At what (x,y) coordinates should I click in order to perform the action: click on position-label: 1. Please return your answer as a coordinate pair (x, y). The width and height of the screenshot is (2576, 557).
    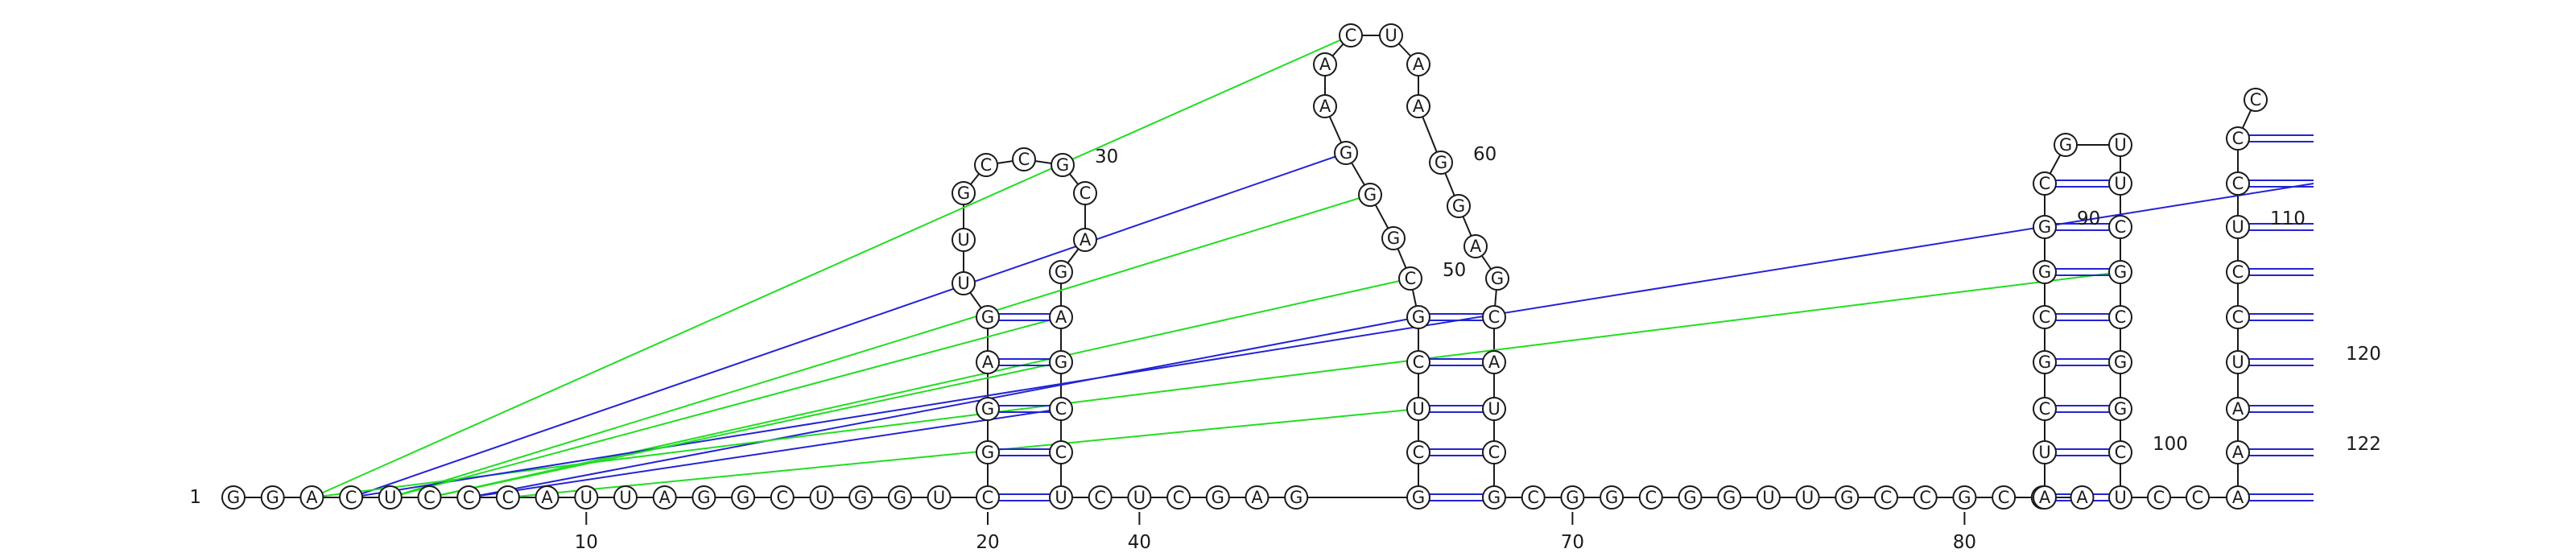
    Looking at the image, I should click on (195, 497).